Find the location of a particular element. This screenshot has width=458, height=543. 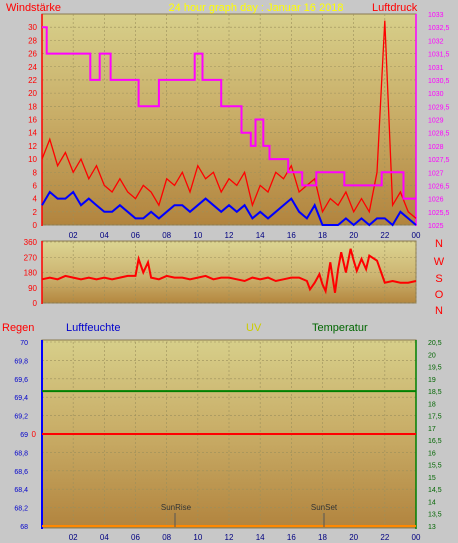

zero-marker: 0 is located at coordinates (34, 434).